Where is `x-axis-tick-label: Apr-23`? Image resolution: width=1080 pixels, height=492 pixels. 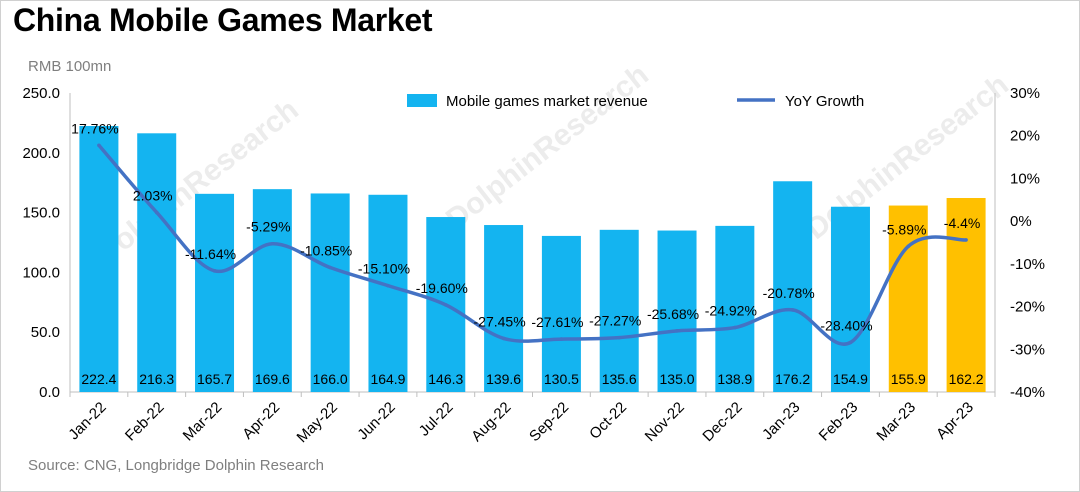 x-axis-tick-label: Apr-23 is located at coordinates (955, 421).